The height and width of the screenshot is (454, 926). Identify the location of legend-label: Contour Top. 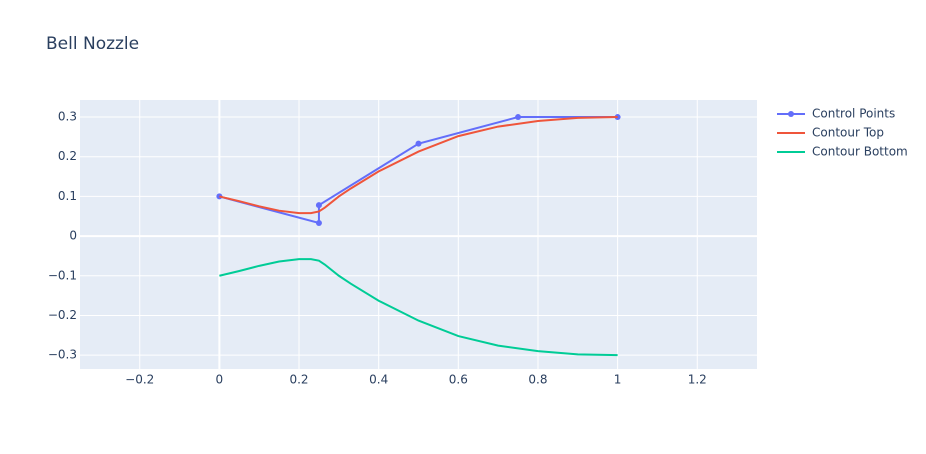
(848, 133).